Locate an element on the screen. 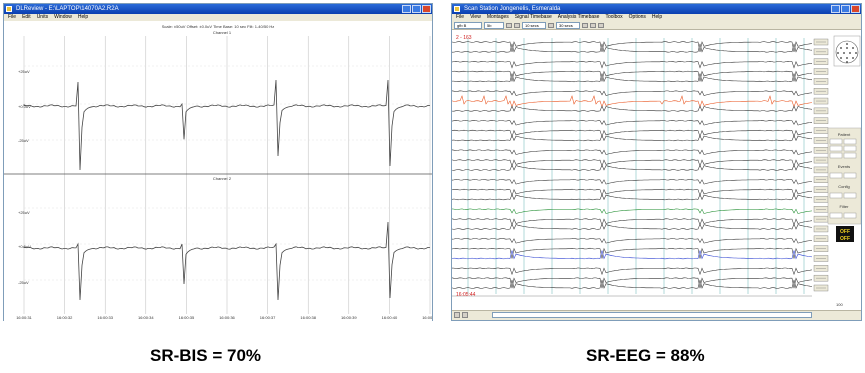 The image size is (865, 373). menu-item-toolbox: Toolbox is located at coordinates (614, 17).